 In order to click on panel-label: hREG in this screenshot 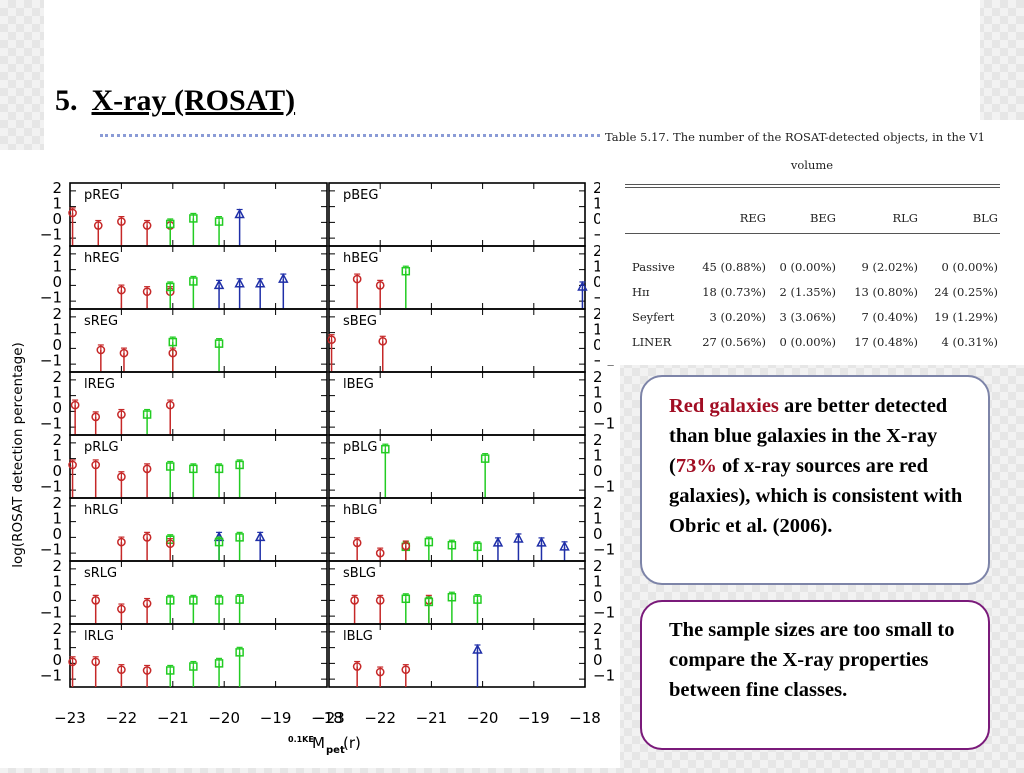, I will do `click(102, 258)`.